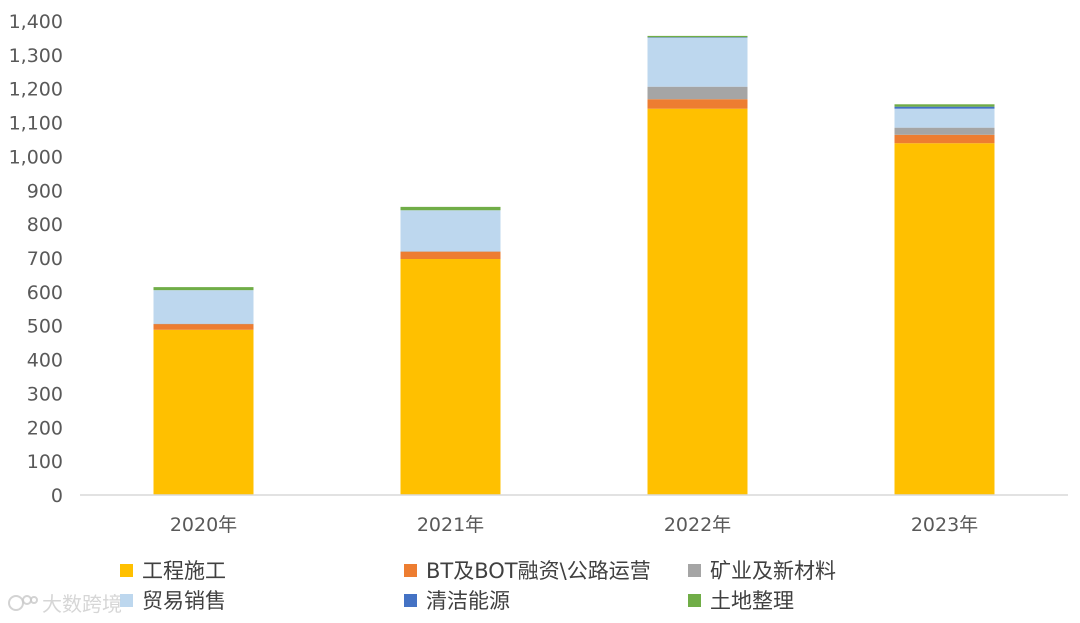 This screenshot has height=623, width=1080. What do you see at coordinates (45, 293) in the screenshot?
I see `y-tick-label: 600` at bounding box center [45, 293].